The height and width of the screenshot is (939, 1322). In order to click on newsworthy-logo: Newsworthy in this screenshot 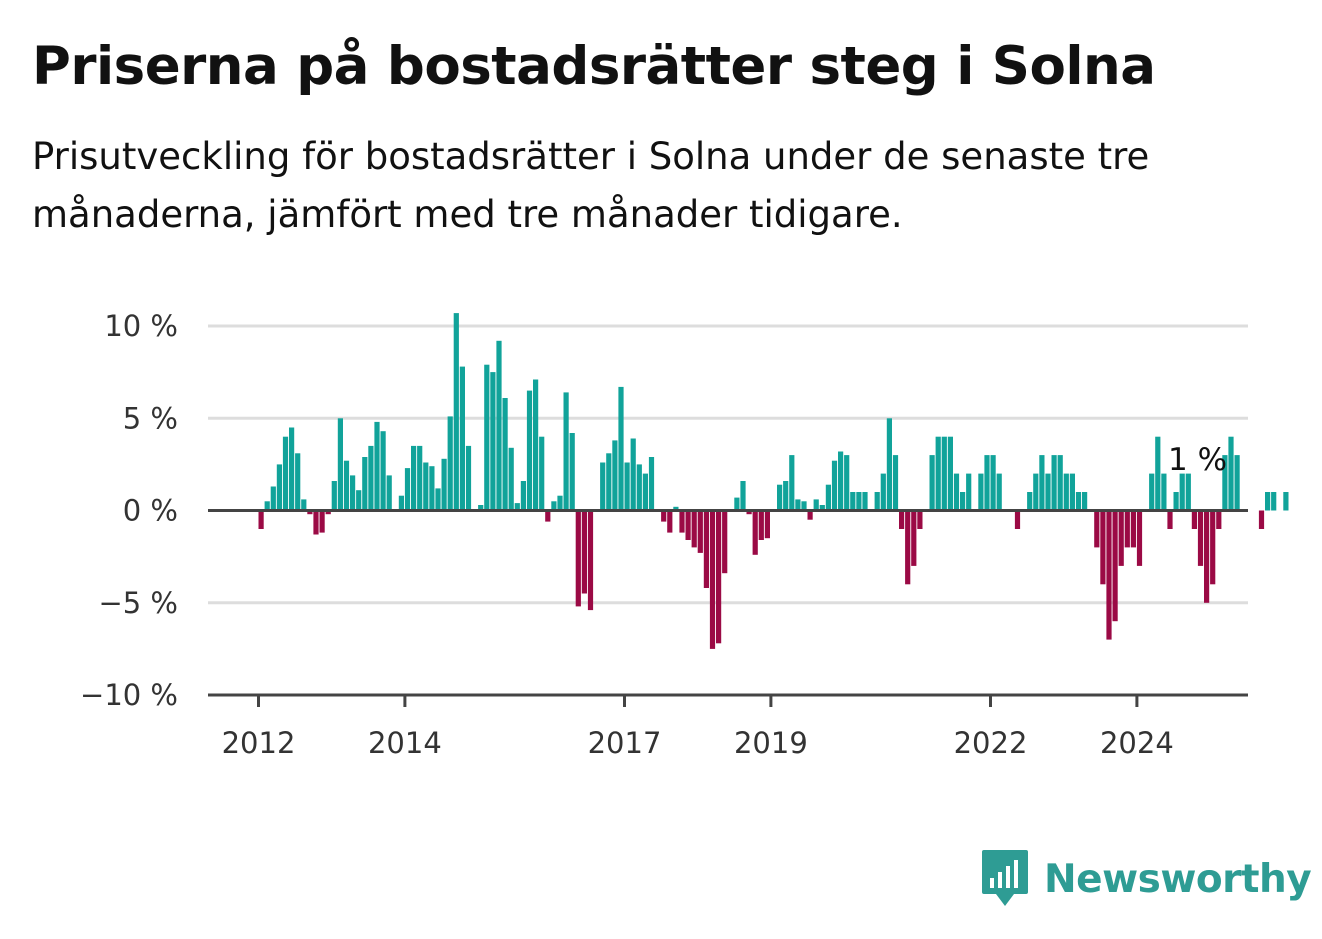, I will do `click(1146, 879)`.